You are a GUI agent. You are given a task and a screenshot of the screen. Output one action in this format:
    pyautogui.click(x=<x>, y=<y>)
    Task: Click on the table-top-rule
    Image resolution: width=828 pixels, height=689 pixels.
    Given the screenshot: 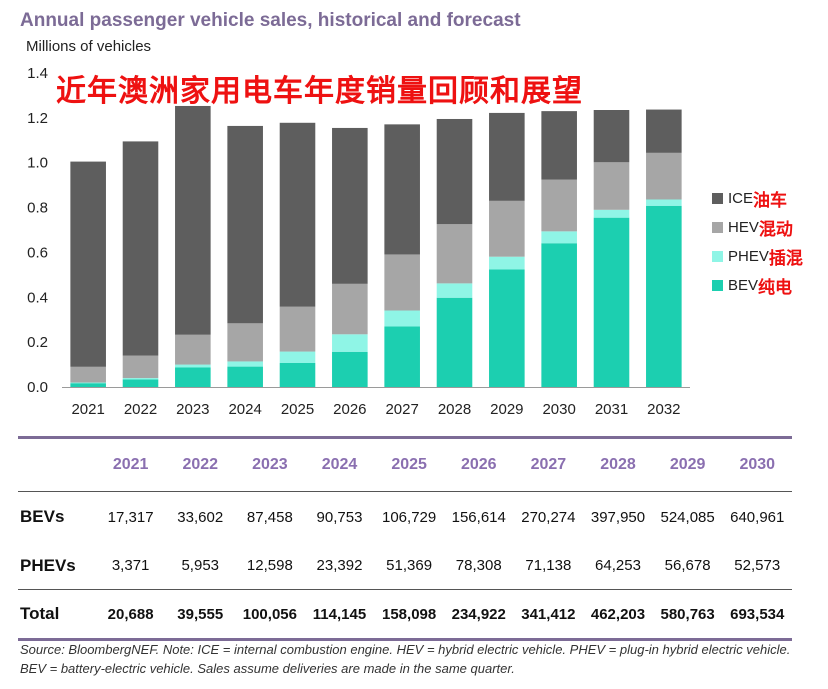 What is the action you would take?
    pyautogui.click(x=405, y=437)
    